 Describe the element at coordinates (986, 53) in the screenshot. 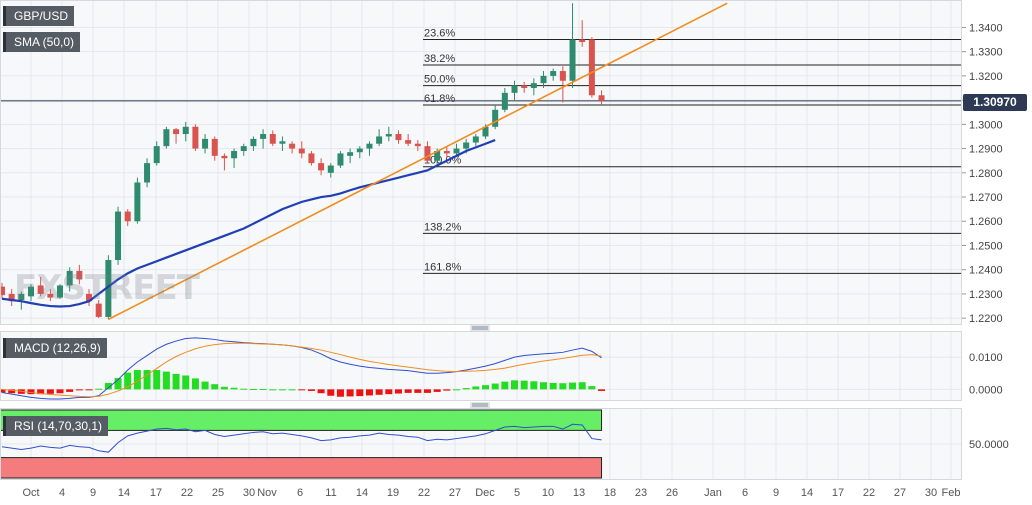

I see `y-tick-label: 1.3300` at that location.